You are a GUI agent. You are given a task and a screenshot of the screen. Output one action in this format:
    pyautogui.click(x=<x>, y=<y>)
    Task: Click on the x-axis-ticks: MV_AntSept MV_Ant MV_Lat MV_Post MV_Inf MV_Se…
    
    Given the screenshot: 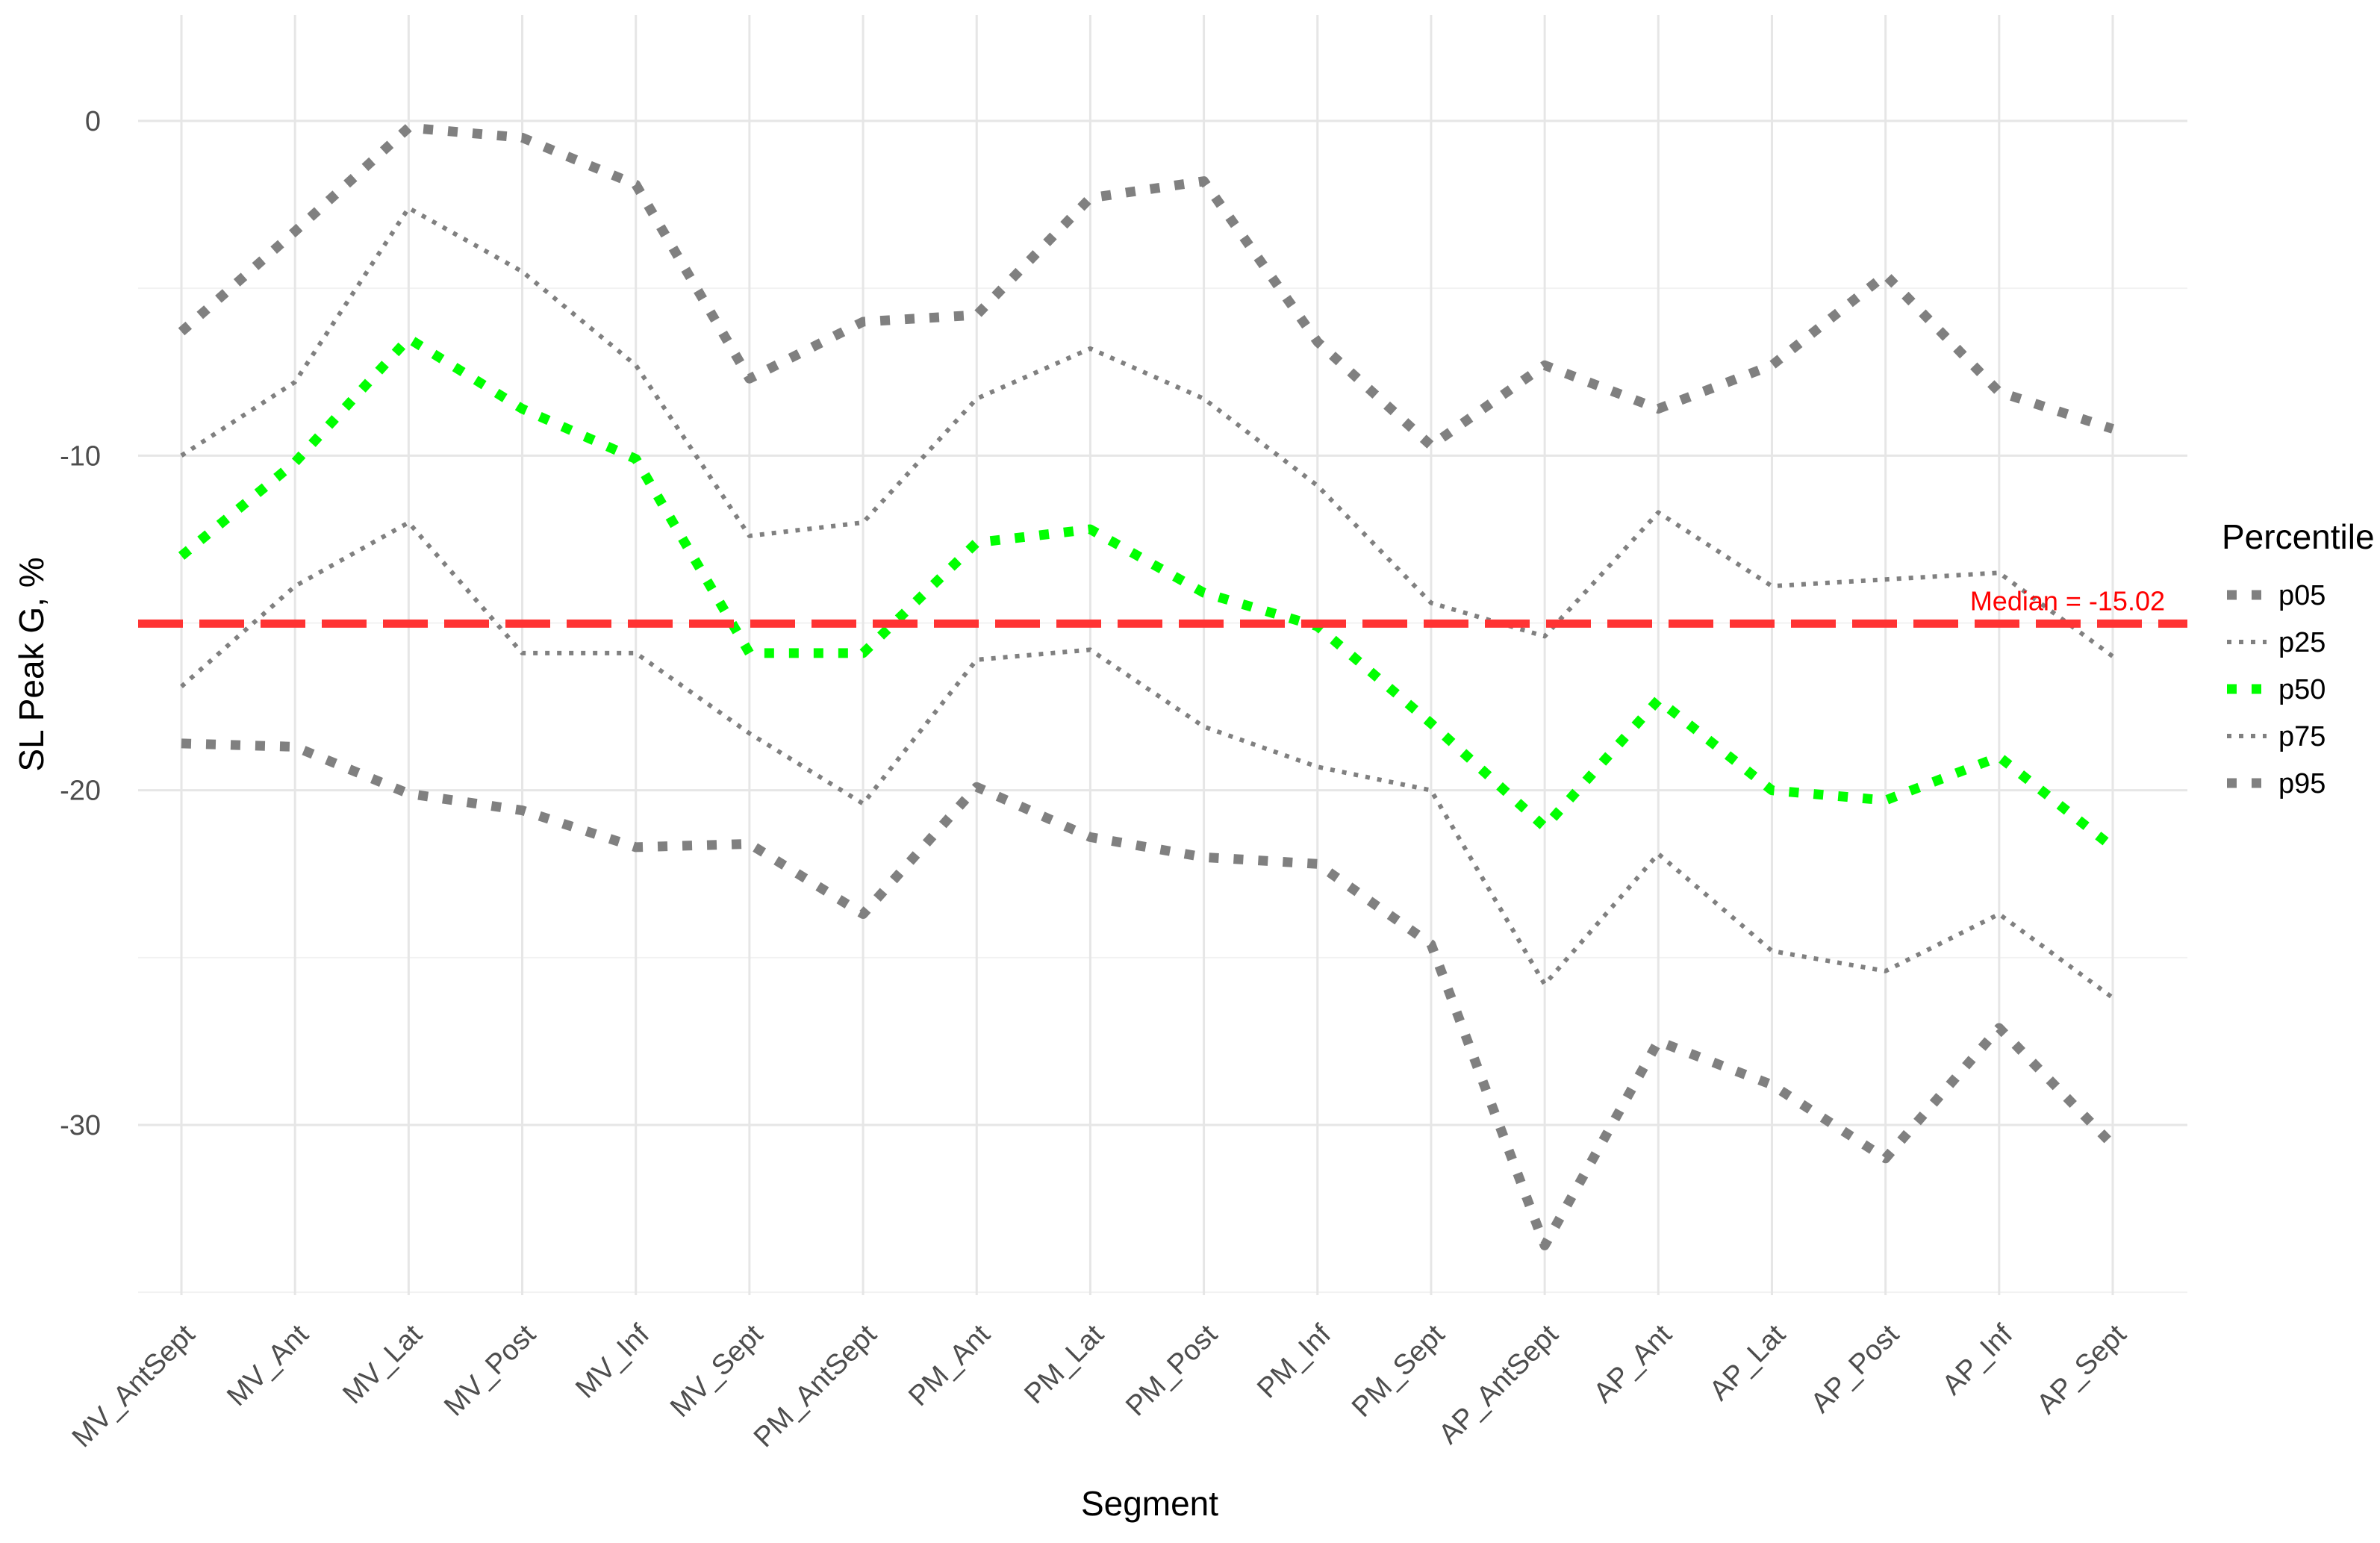 What is the action you would take?
    pyautogui.click(x=1099, y=1385)
    